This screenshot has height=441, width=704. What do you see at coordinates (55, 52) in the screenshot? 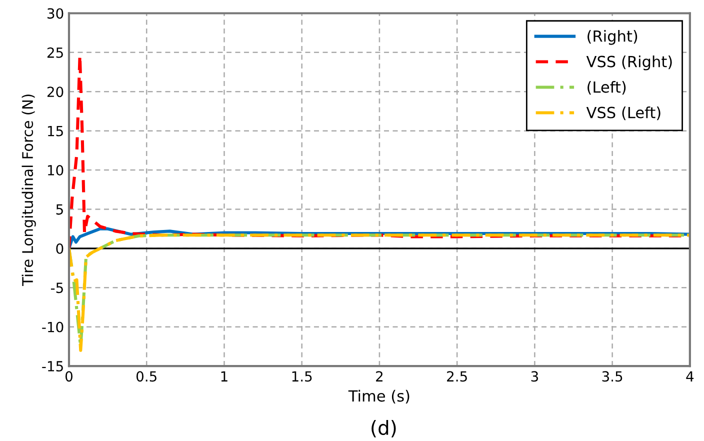
I see `y-tick-label: 25` at bounding box center [55, 52].